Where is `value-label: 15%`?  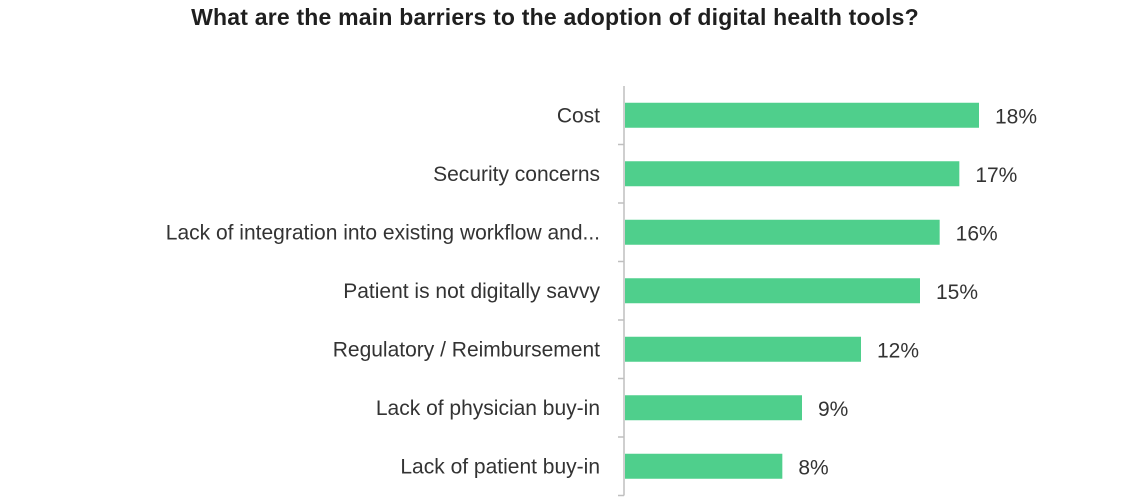 value-label: 15% is located at coordinates (957, 292).